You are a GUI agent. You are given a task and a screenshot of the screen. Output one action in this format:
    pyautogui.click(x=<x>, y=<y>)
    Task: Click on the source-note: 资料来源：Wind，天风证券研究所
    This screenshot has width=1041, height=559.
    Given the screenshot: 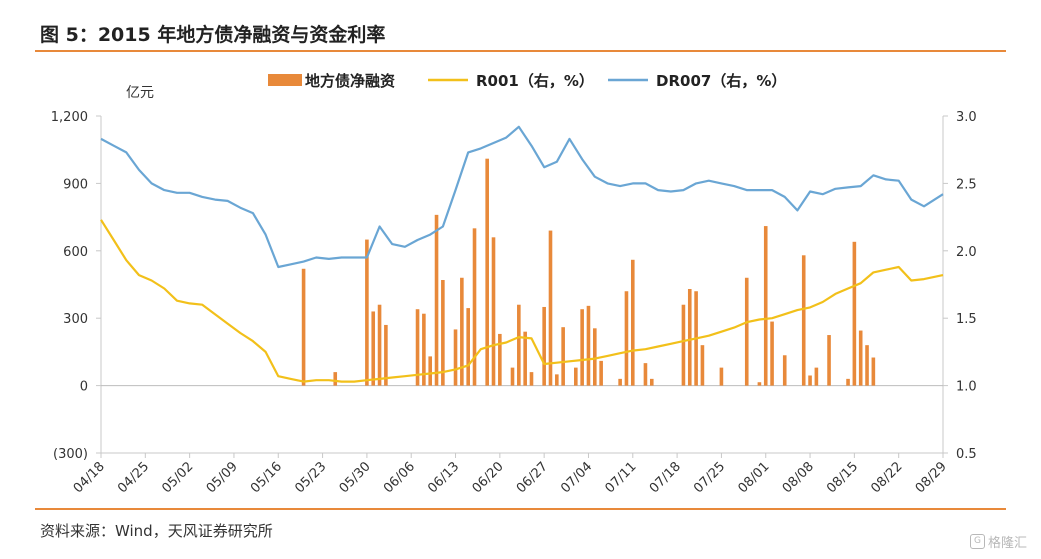 What is the action you would take?
    pyautogui.click(x=156, y=531)
    